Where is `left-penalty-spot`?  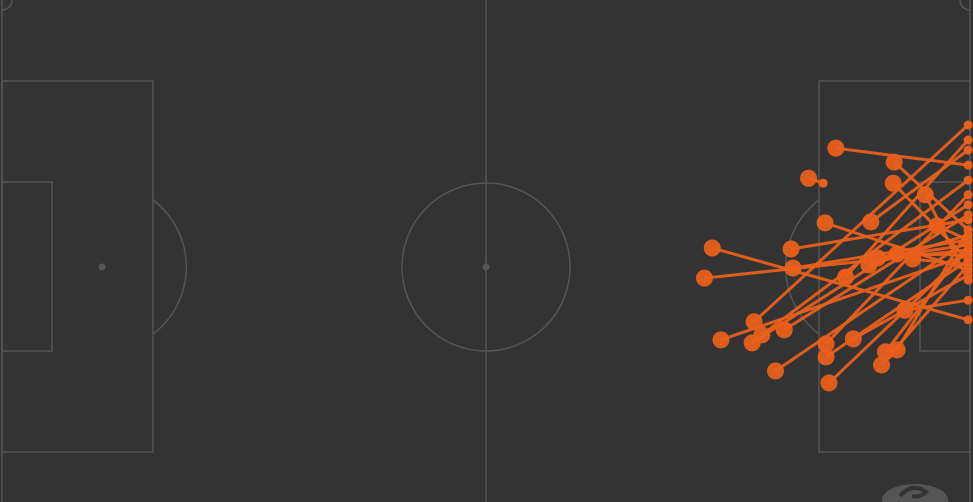
left-penalty-spot is located at coordinates (102, 267).